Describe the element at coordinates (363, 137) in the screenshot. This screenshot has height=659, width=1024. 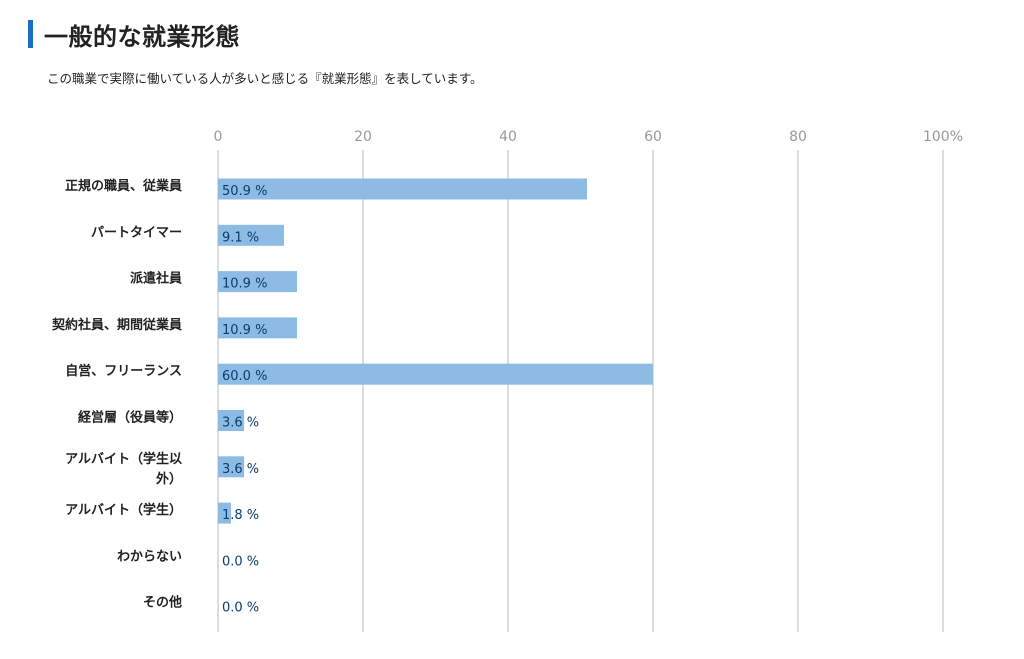
I see `x-tick-label: 20` at that location.